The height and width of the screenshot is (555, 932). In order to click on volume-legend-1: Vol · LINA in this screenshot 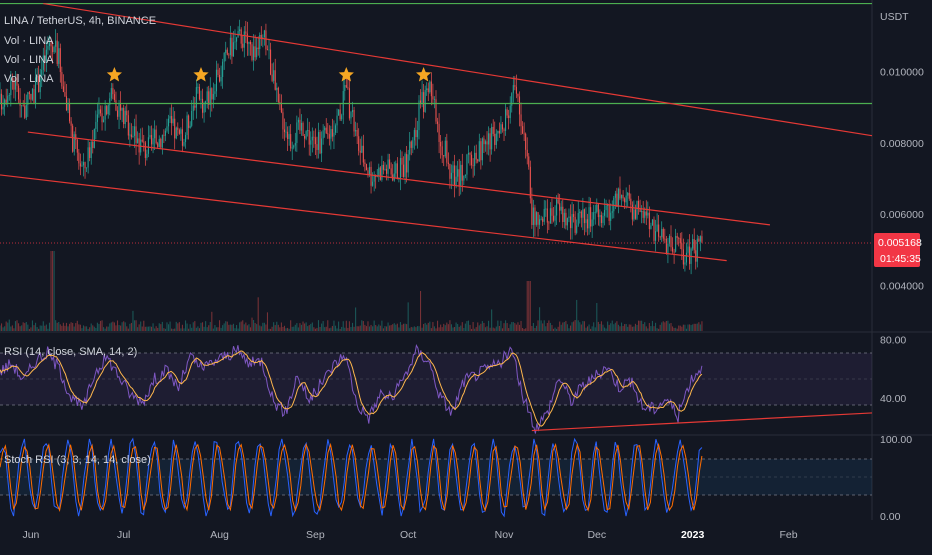, I will do `click(29, 41)`.